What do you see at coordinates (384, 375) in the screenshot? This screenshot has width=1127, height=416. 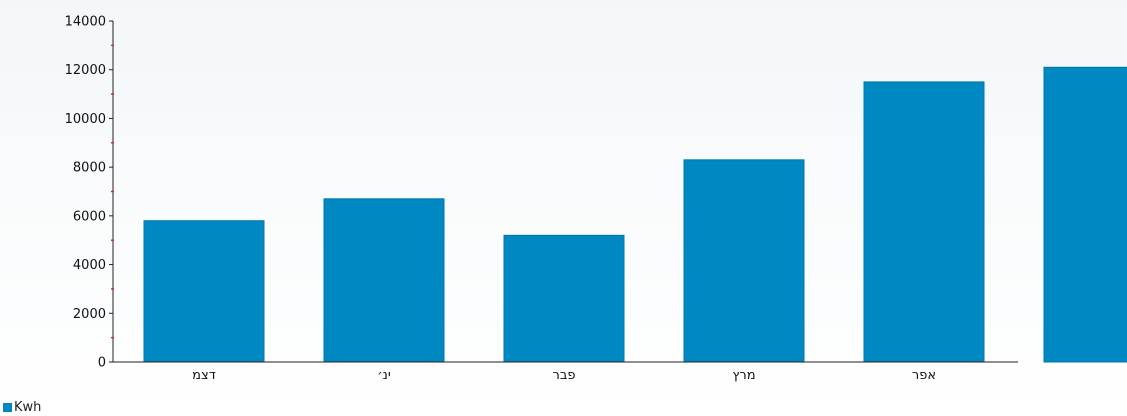 I see `x-tick-label-1: ינ׳` at bounding box center [384, 375].